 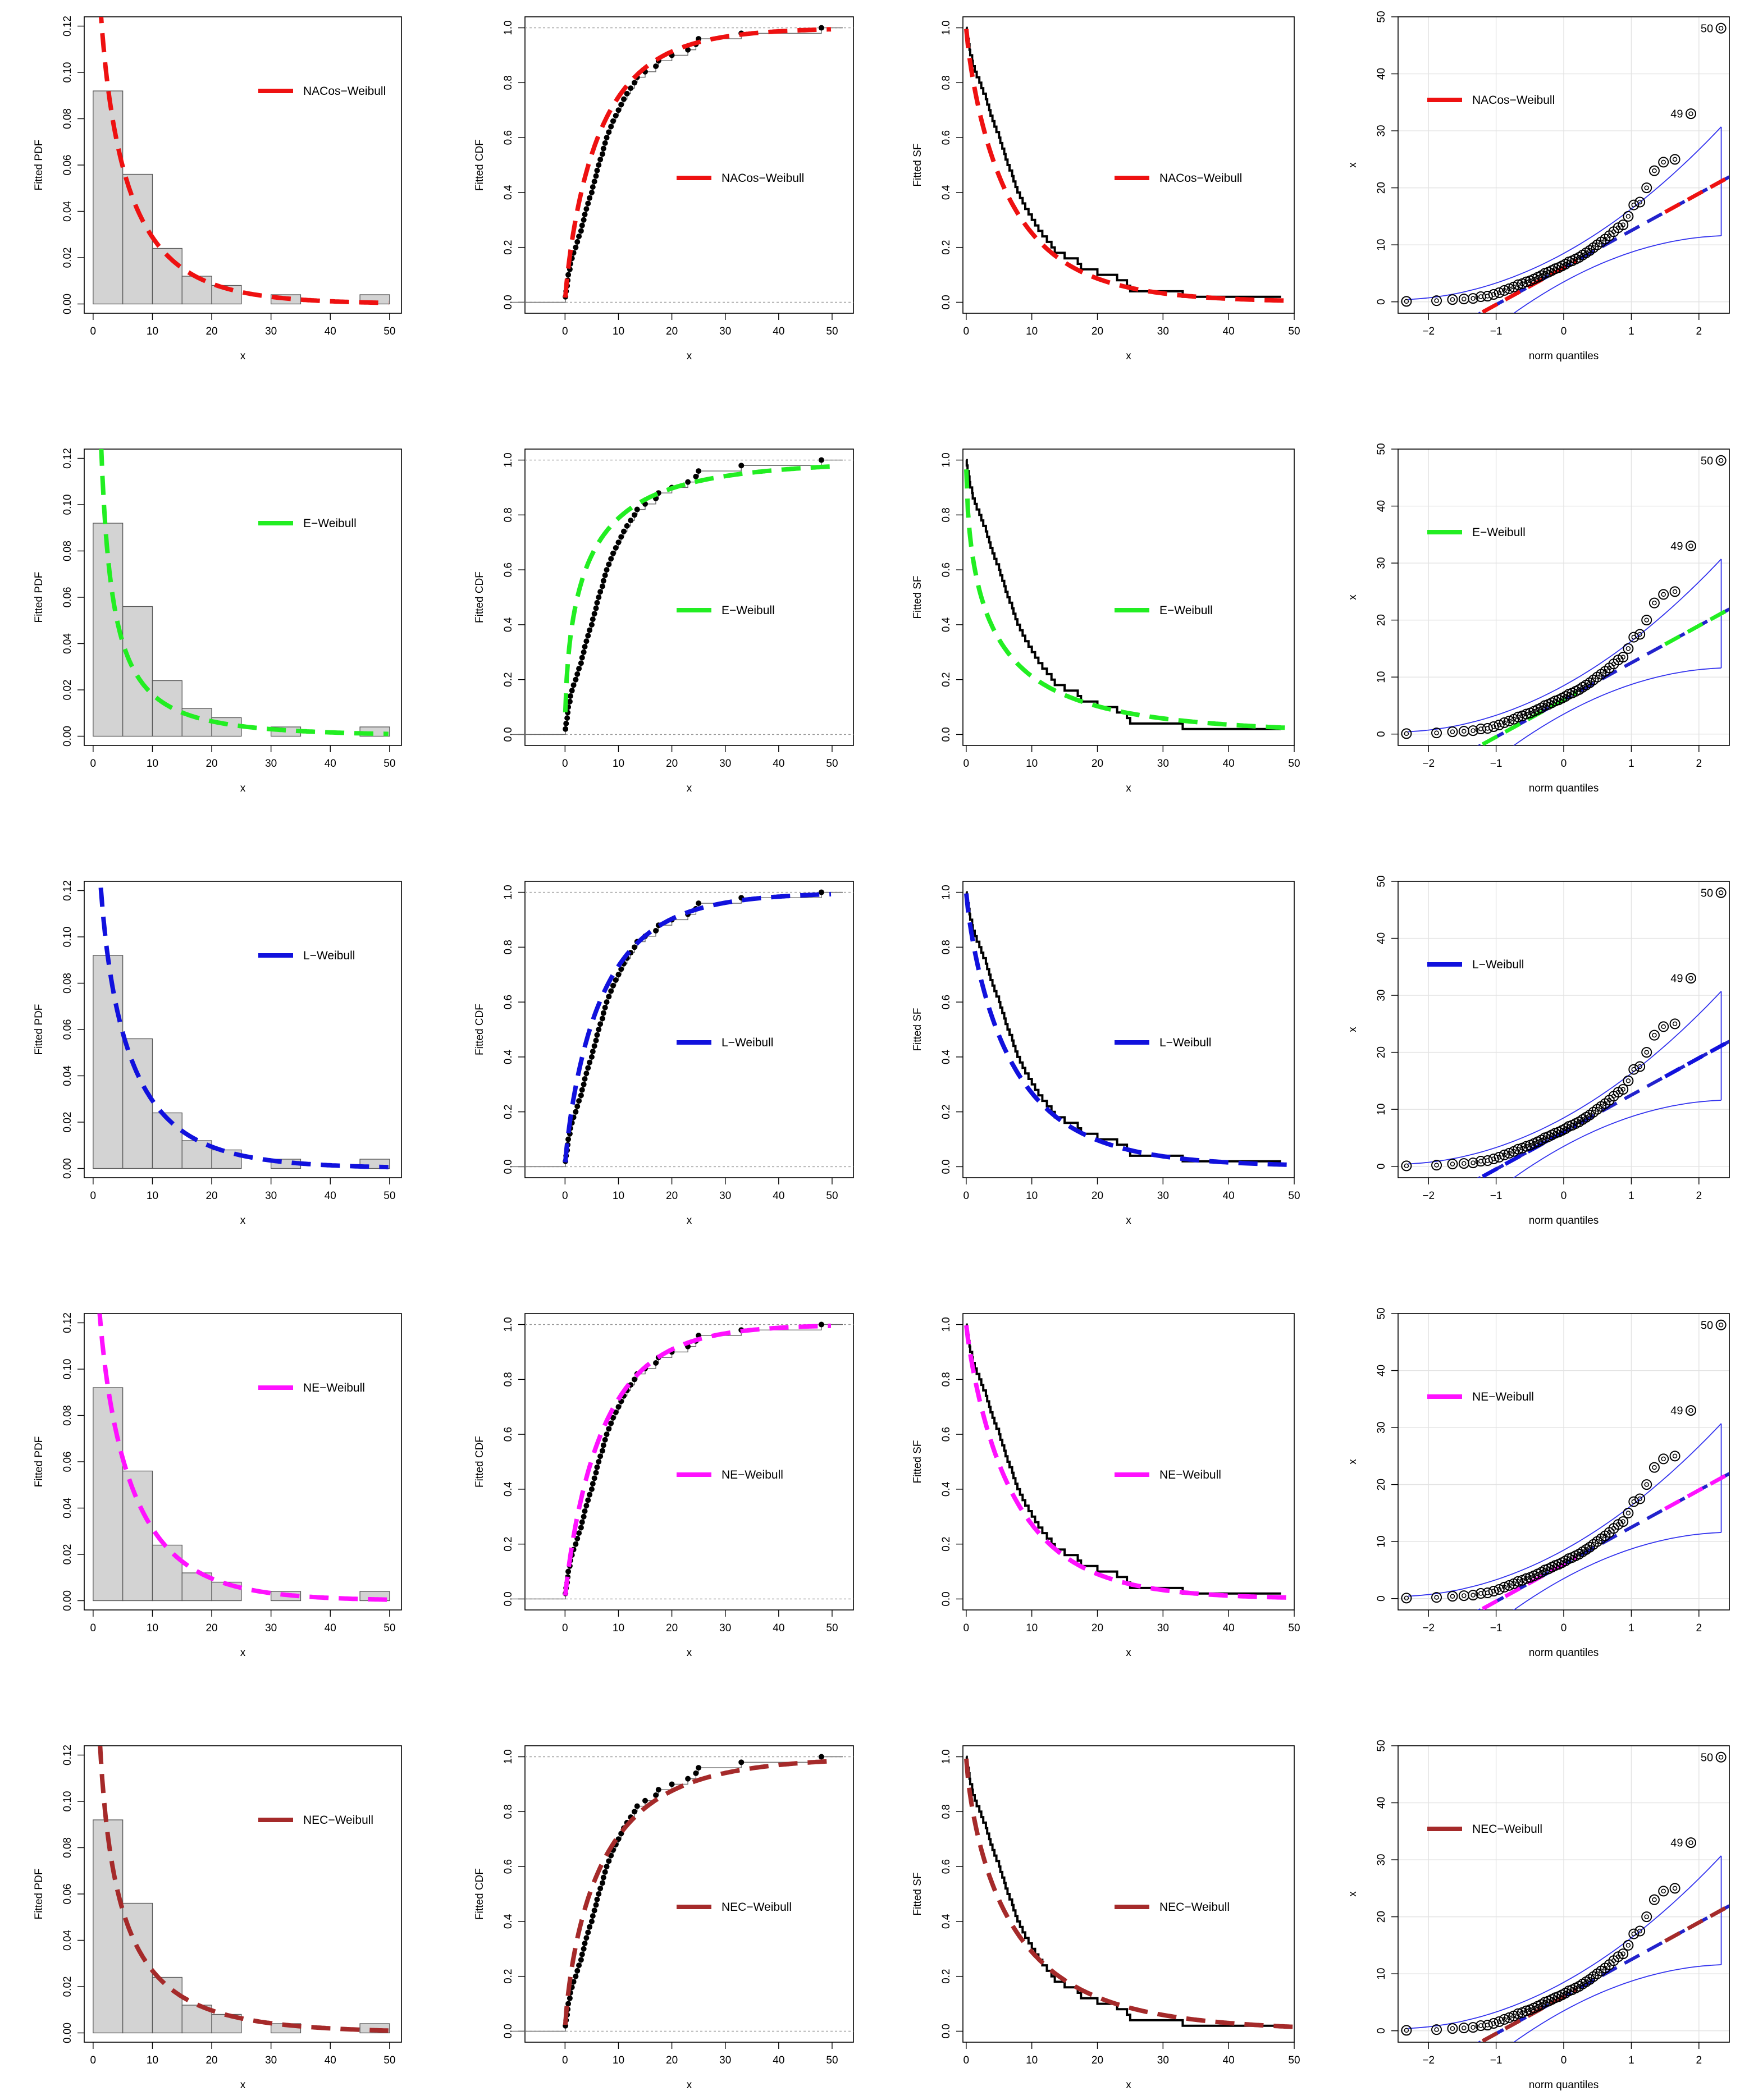 I want to click on y-tick-label: 0.12, so click(x=68, y=1322).